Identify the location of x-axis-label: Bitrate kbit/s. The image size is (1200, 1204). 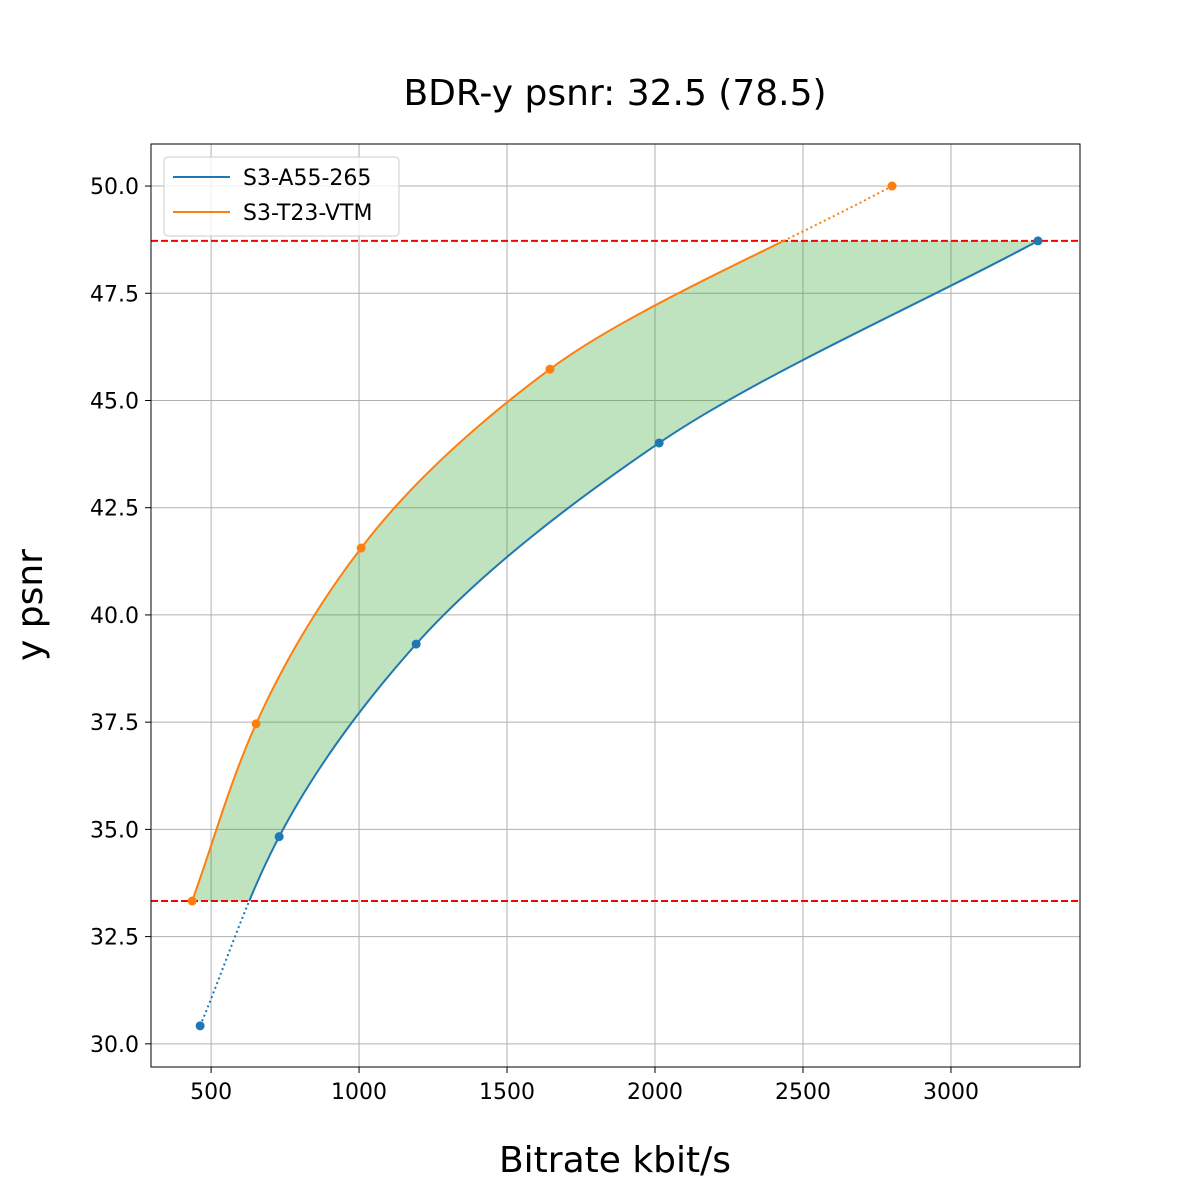
(615, 1160).